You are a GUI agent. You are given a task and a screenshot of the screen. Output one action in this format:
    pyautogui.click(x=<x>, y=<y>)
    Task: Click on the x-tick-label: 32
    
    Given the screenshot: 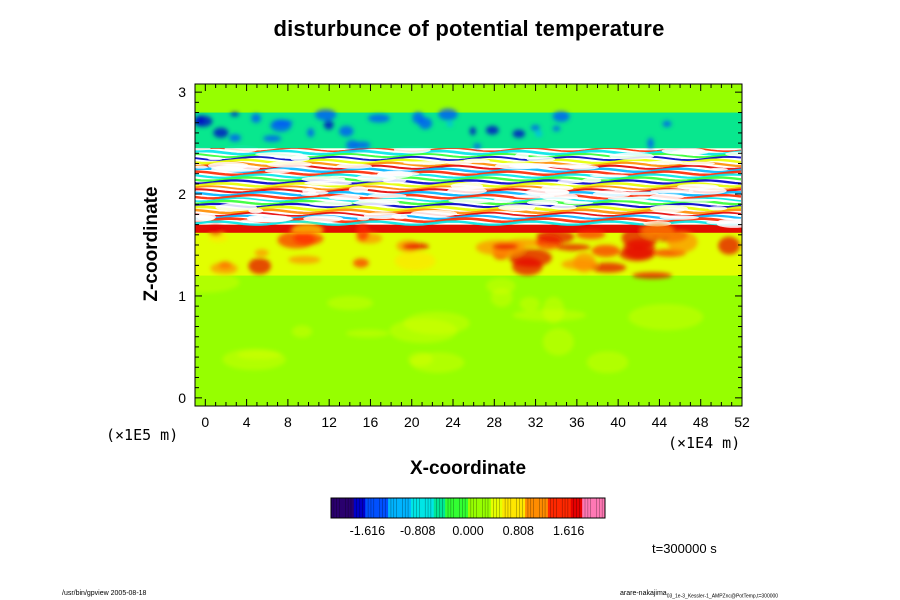 What is the action you would take?
    pyautogui.click(x=536, y=422)
    